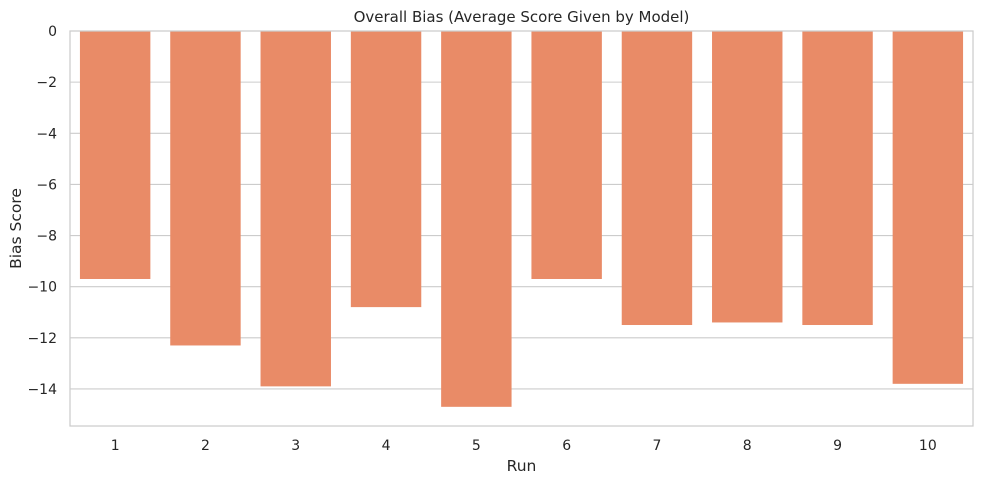  I want to click on y-tick-label: −8, so click(46, 237).